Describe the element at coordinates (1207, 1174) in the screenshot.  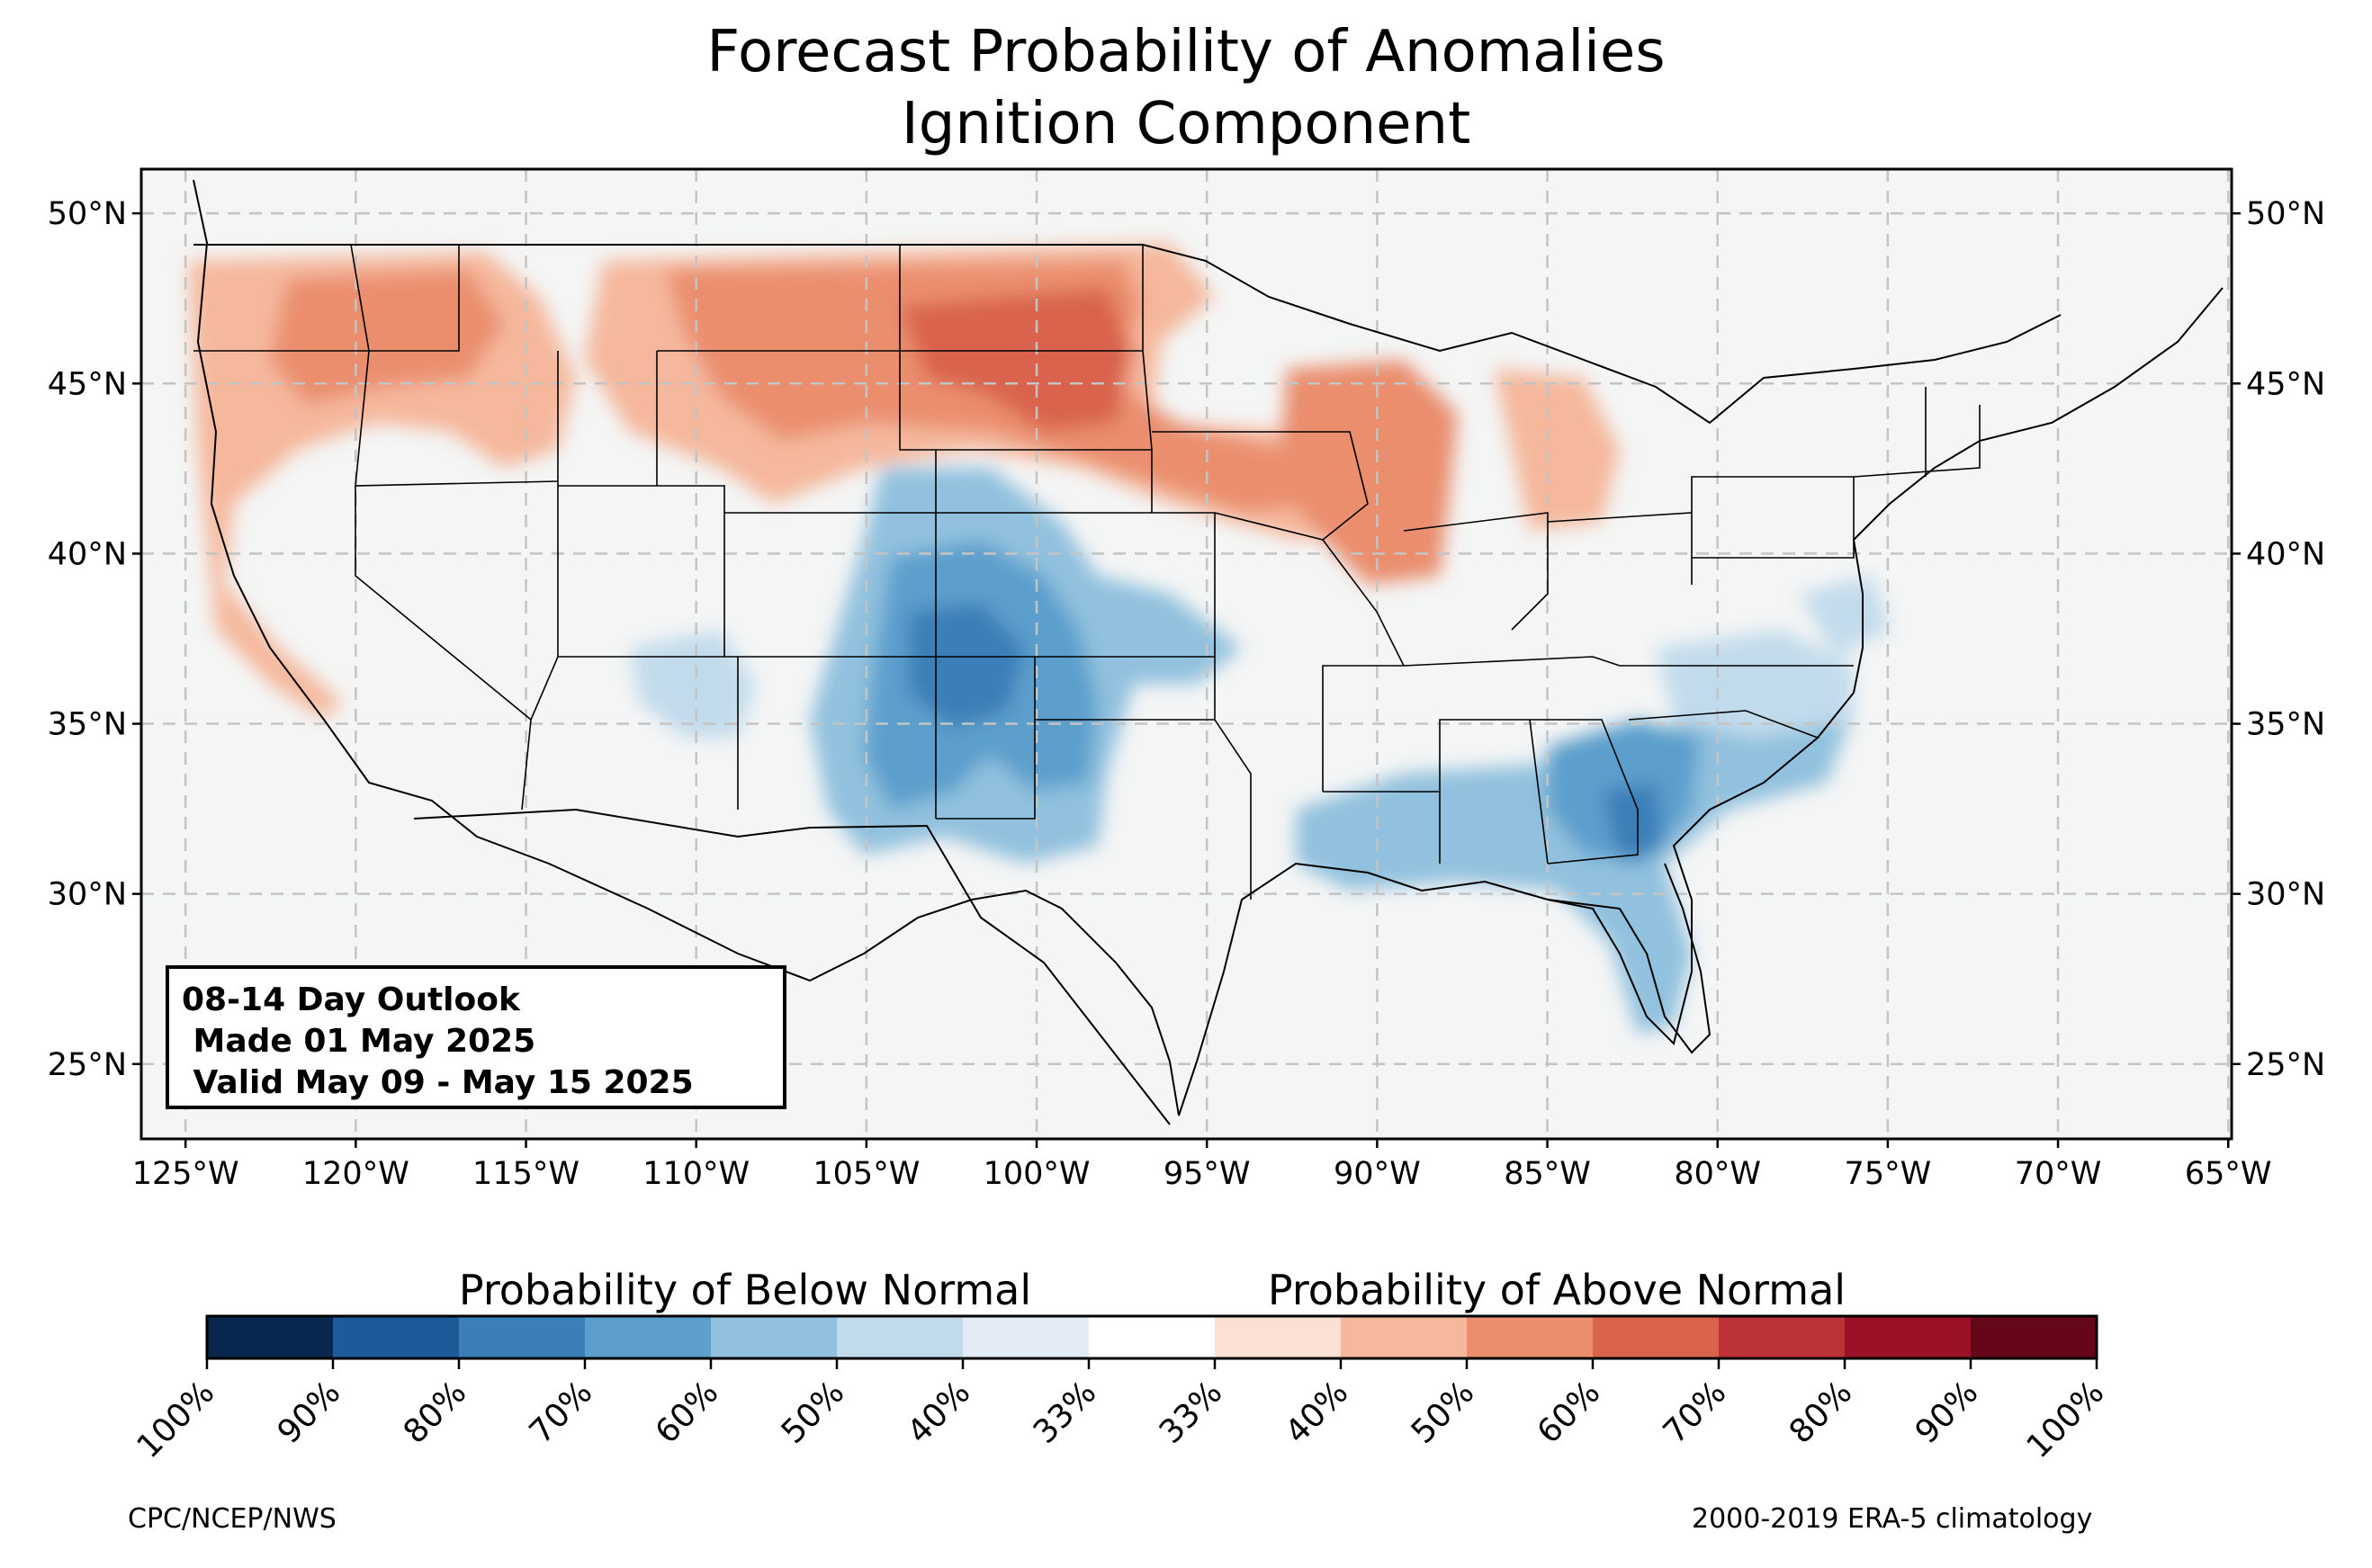
I see `lon-tick-label: 95°W` at that location.